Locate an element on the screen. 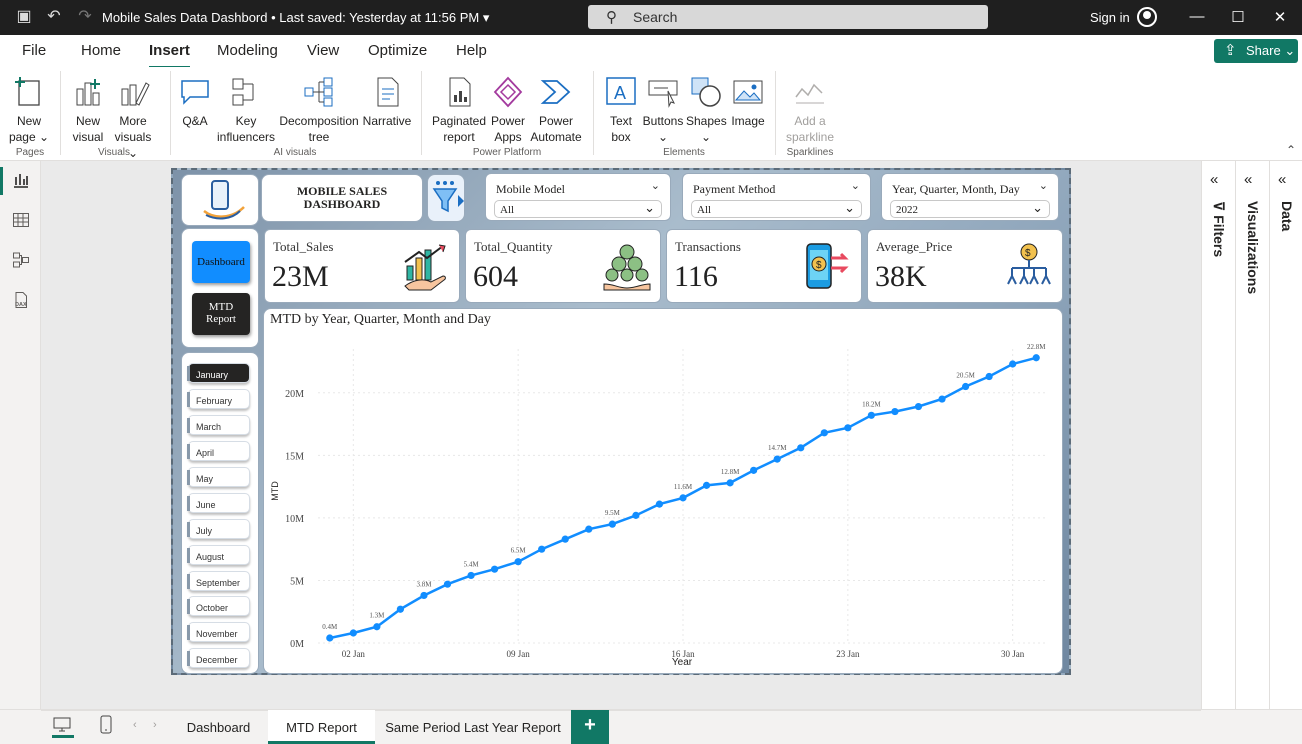 This screenshot has height=744, width=1302. kpi-total-sales: Total_Sales 23M is located at coordinates (362, 266).